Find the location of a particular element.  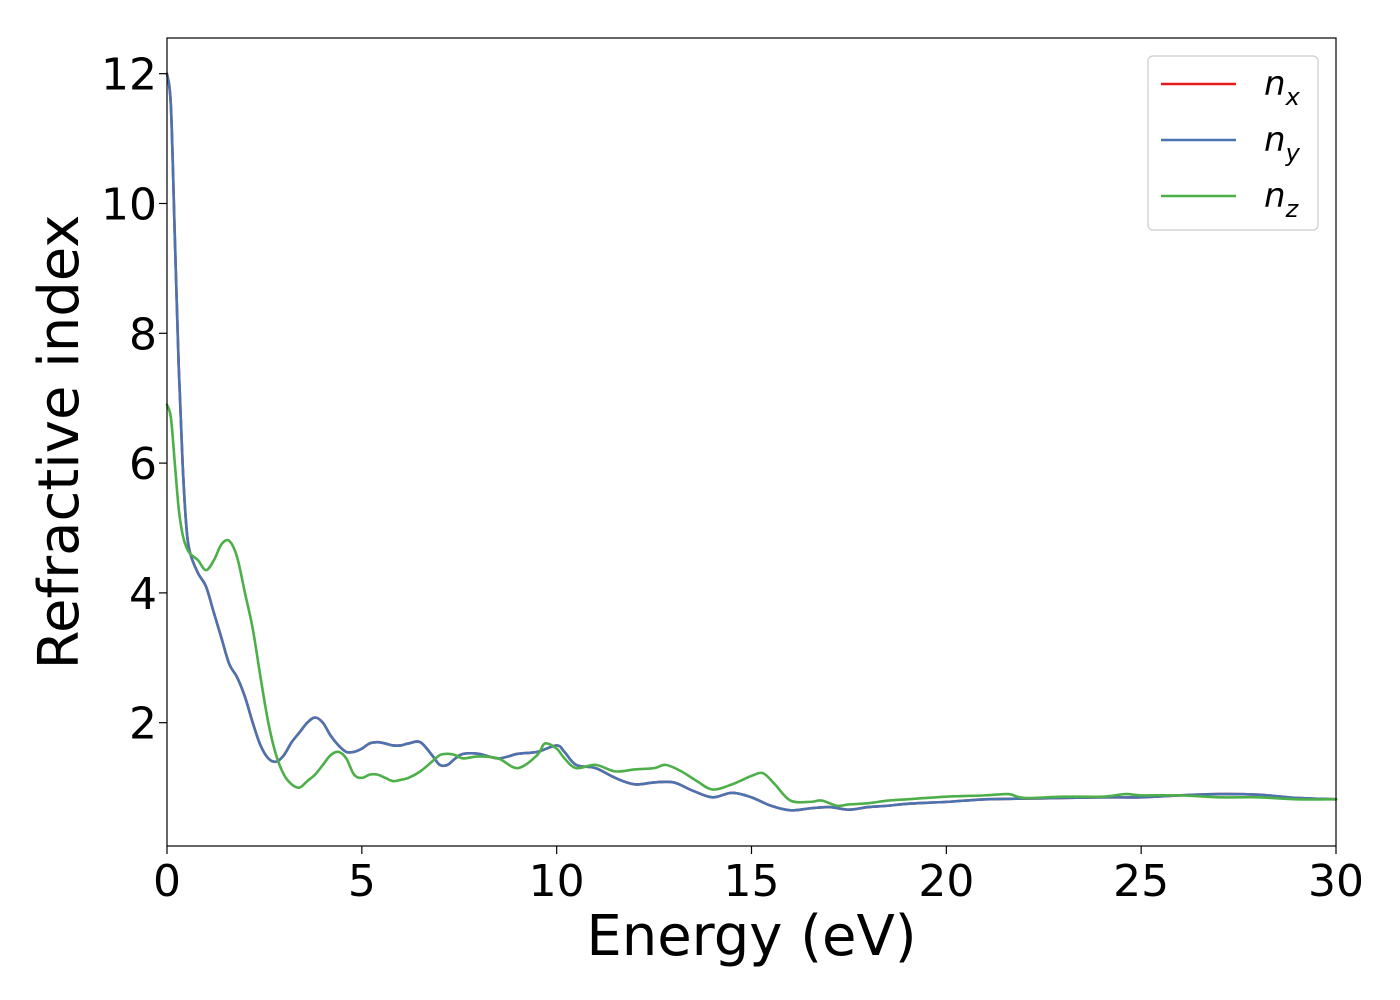

y-axis-title: Refractive index is located at coordinates (59, 442).